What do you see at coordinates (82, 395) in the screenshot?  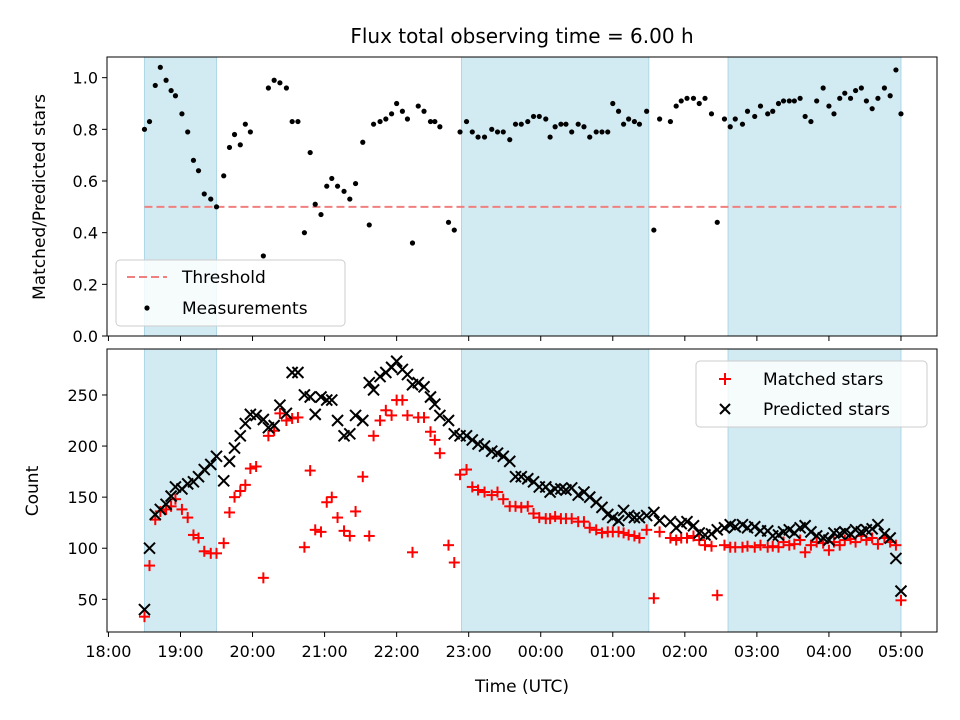 I see `bottom-y-tick-label: 250` at bounding box center [82, 395].